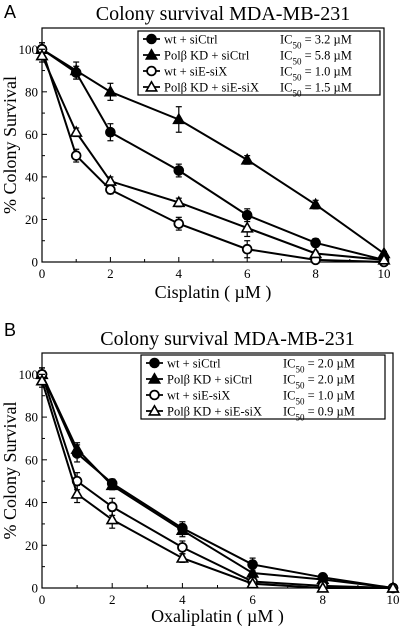  What do you see at coordinates (319, 413) in the screenshot?
I see `legend-ic50: IC50 = 0.9 µM` at bounding box center [319, 413].